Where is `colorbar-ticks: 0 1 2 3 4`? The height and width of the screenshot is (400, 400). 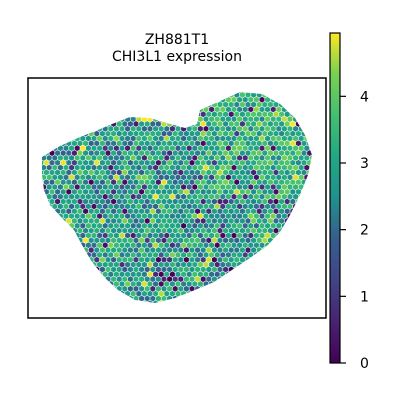 colorbar-ticks: 0 1 2 3 4 is located at coordinates (354, 230).